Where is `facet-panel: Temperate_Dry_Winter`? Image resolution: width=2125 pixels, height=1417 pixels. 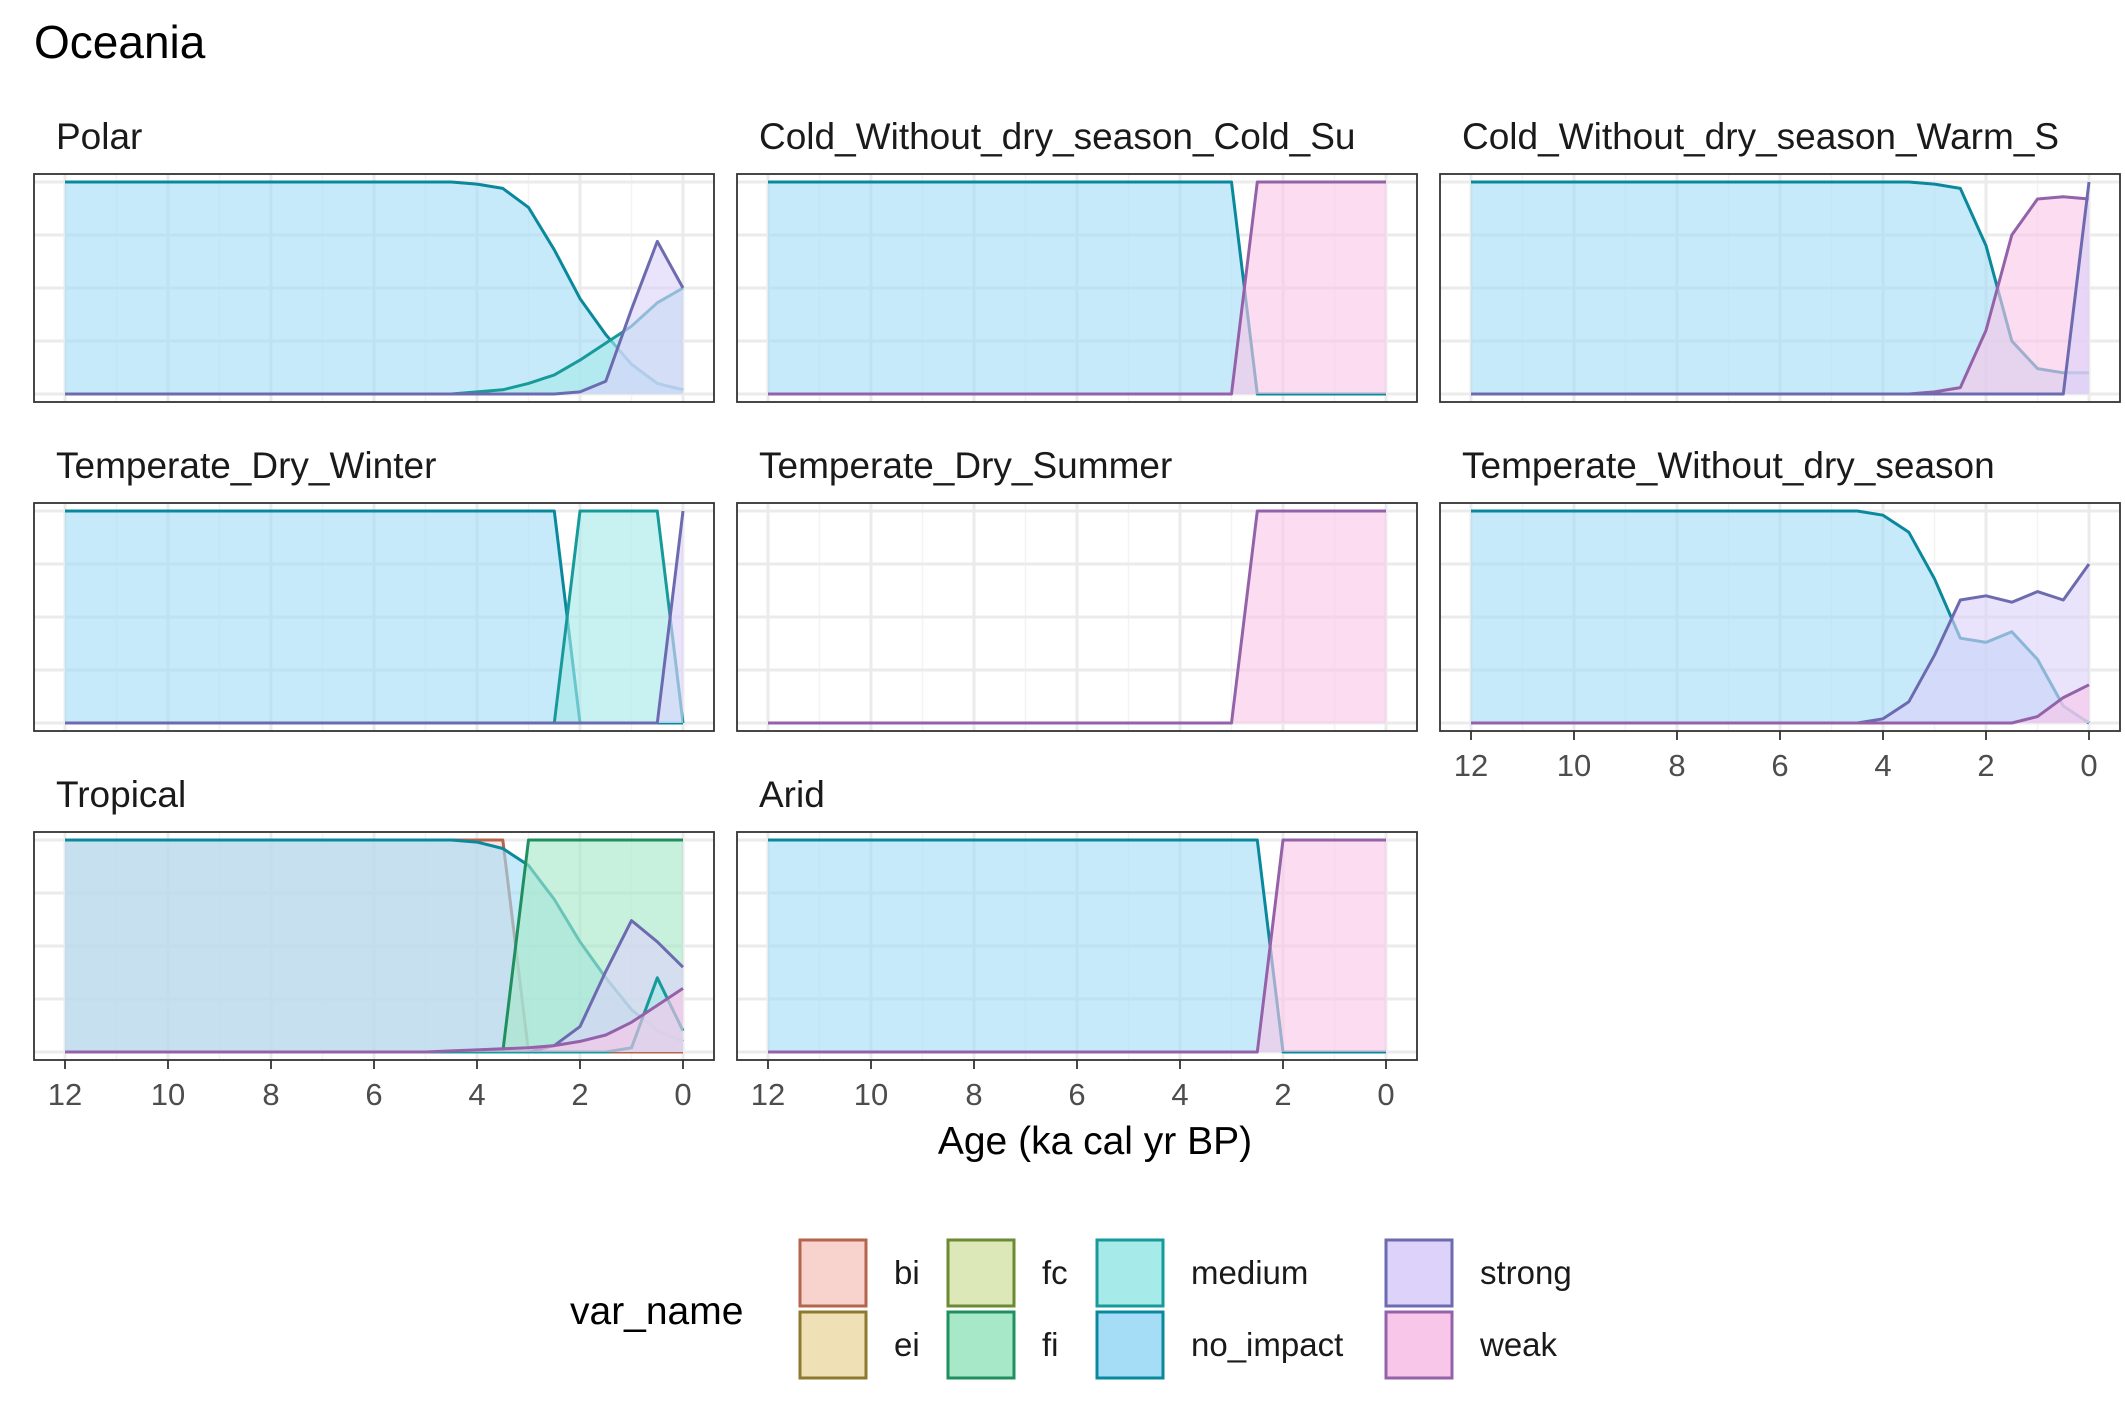
facet-panel: Temperate_Dry_Winter is located at coordinates (374, 588).